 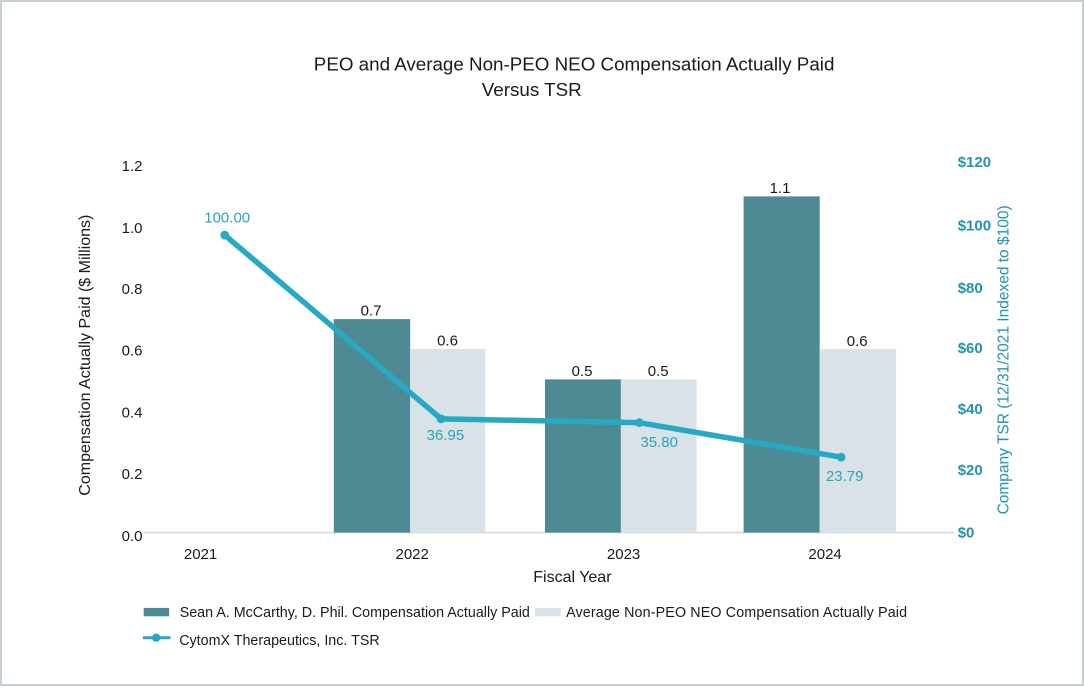 I want to click on svg-text: $80, so click(x=970, y=288).